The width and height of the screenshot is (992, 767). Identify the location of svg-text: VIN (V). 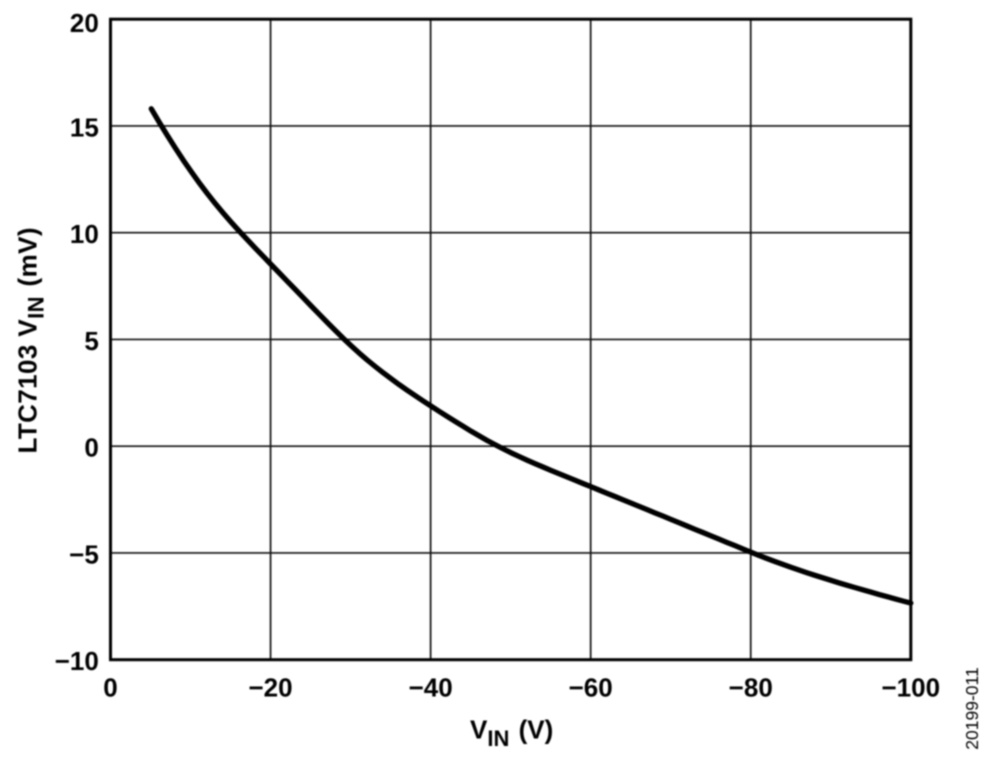
(511, 733).